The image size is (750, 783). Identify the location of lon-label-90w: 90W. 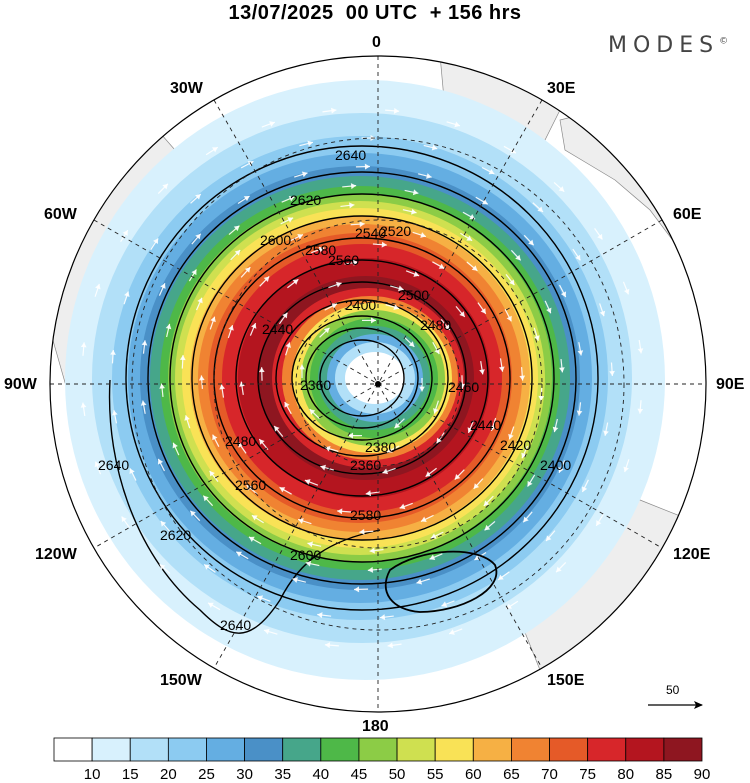
(20, 385).